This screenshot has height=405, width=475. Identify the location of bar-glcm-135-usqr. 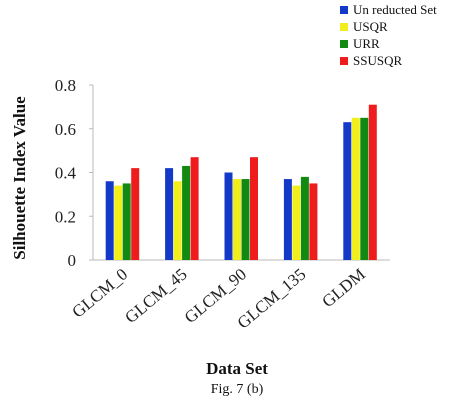
(296, 222).